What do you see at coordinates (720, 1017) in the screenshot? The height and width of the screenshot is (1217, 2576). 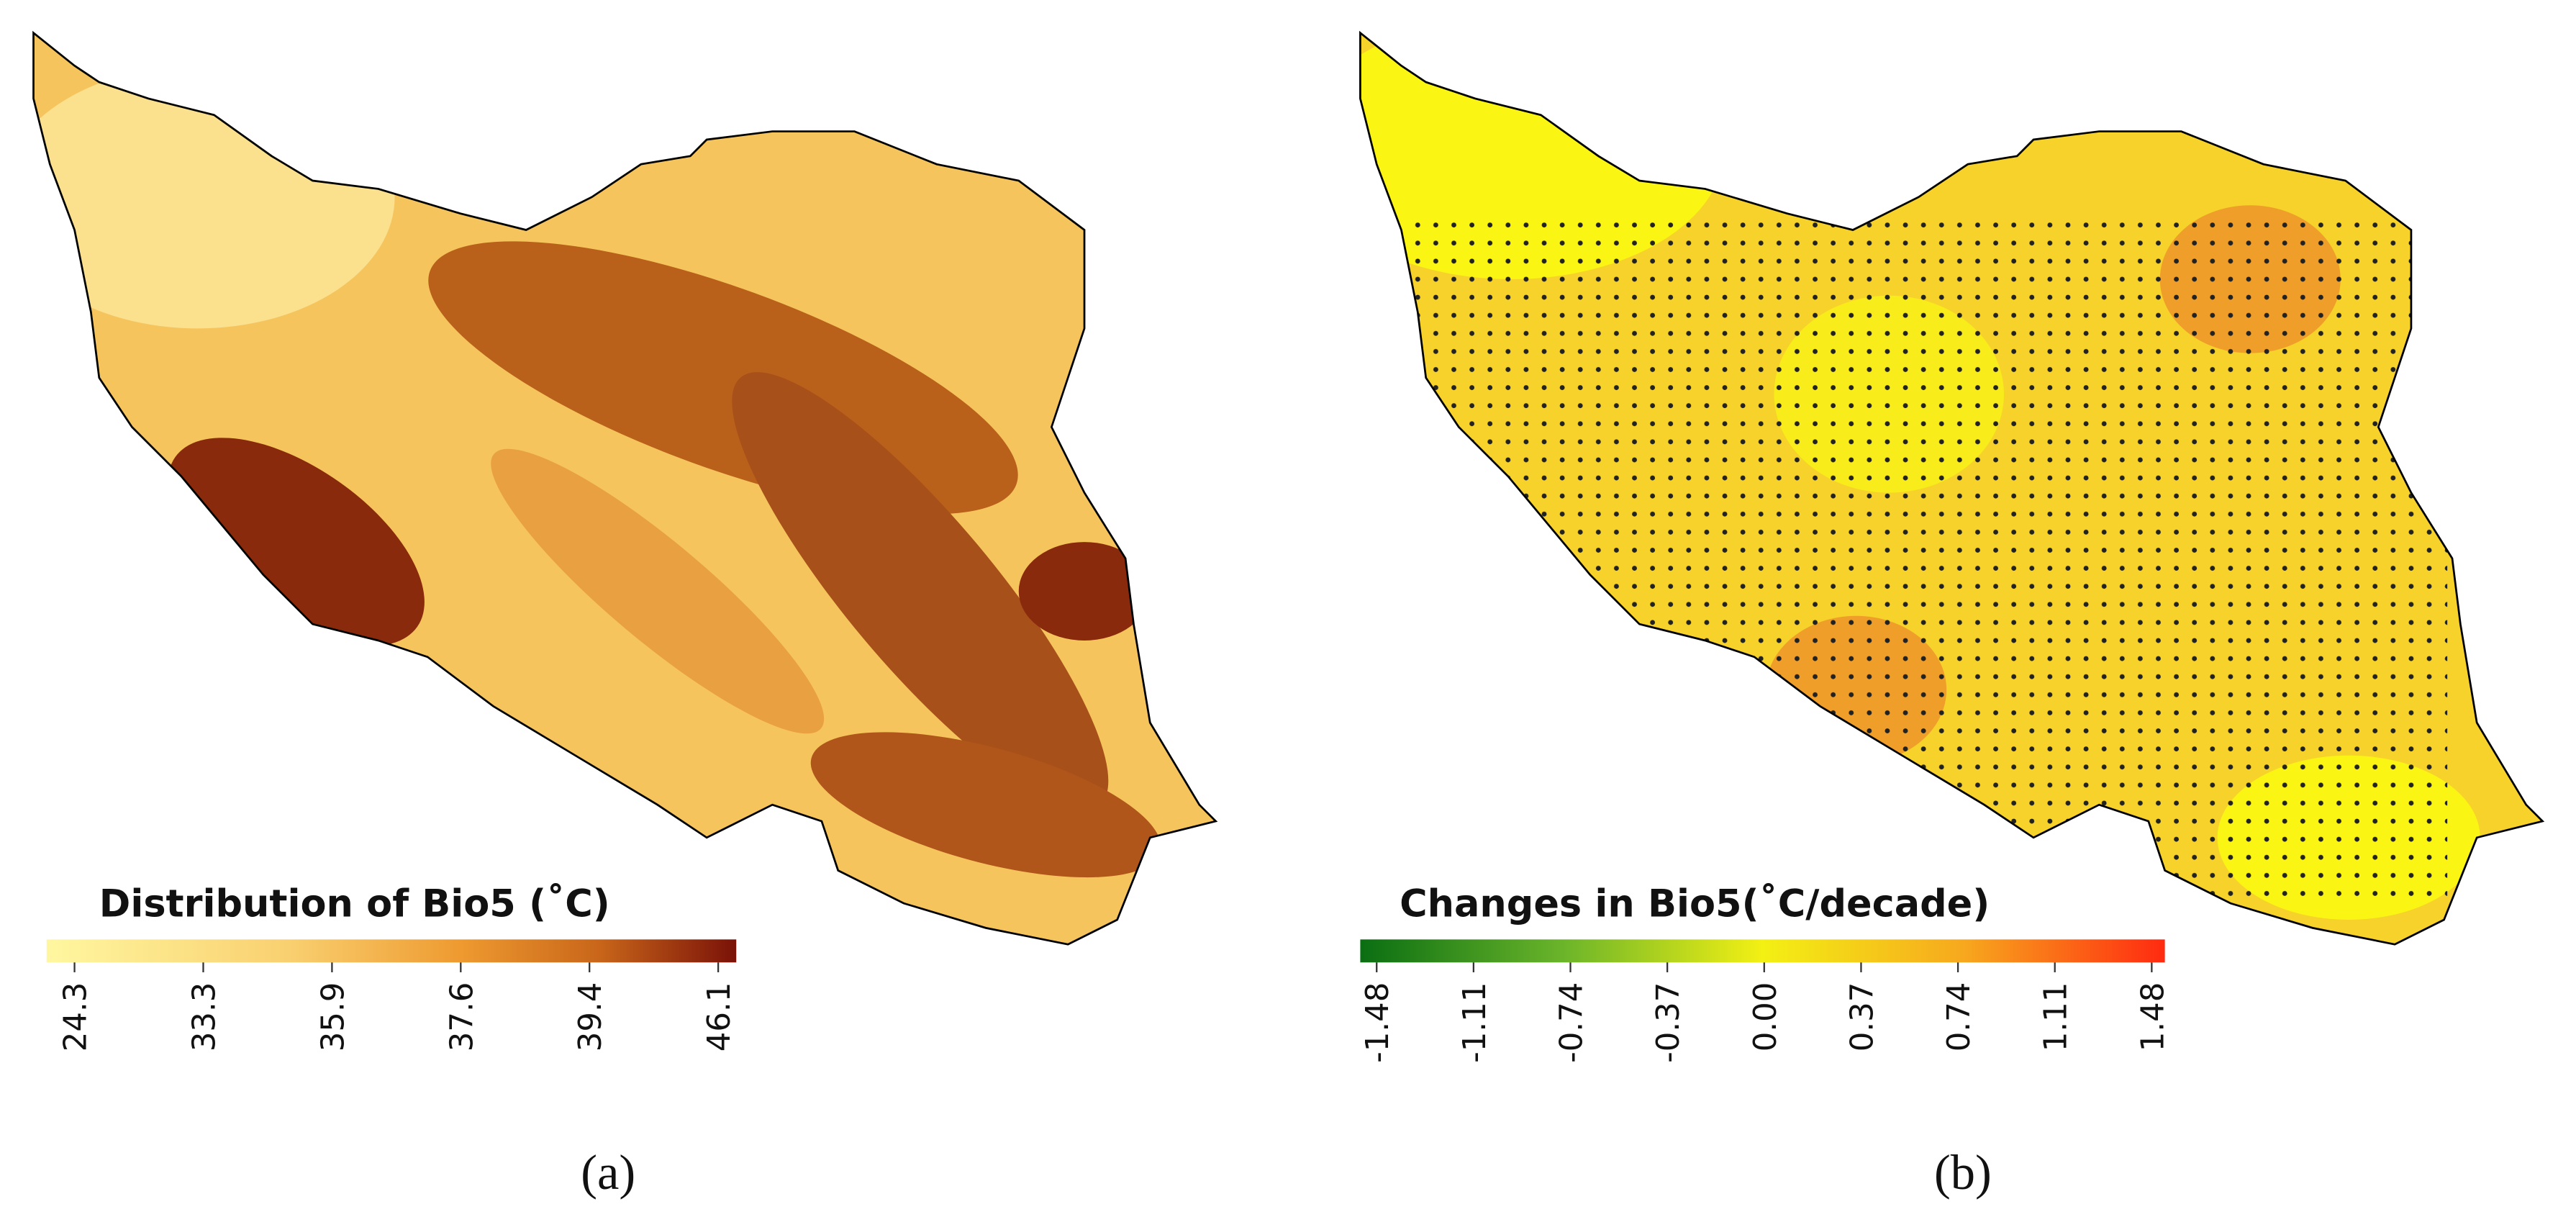 I see `tick-label: 46.1` at bounding box center [720, 1017].